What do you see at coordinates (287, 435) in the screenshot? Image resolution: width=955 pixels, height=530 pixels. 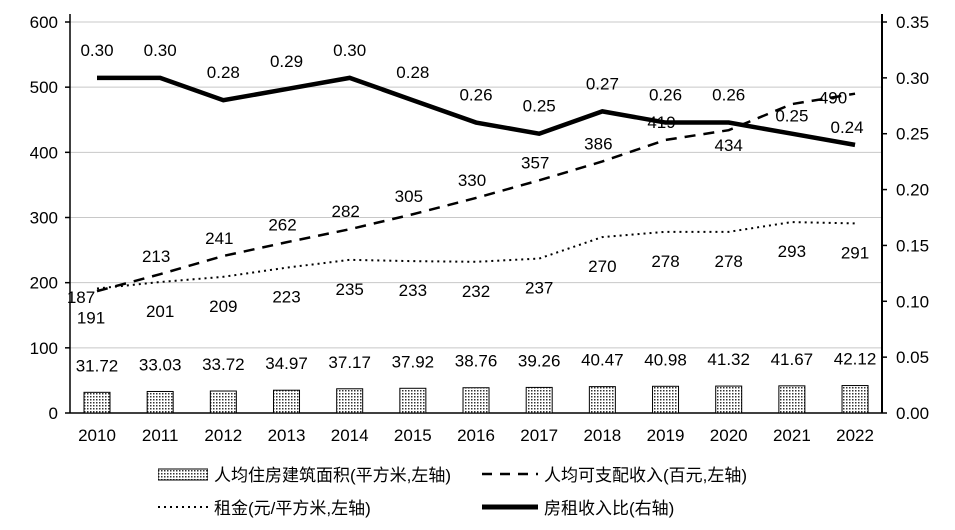 I see `x-axis-tick-label: 2013` at bounding box center [287, 435].